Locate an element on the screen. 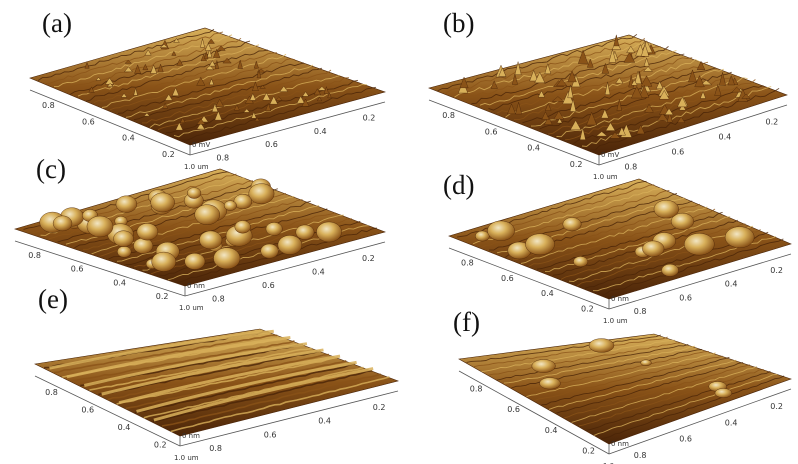 The height and width of the screenshot is (464, 798). z-unit-label: 0 nm is located at coordinates (196, 286).